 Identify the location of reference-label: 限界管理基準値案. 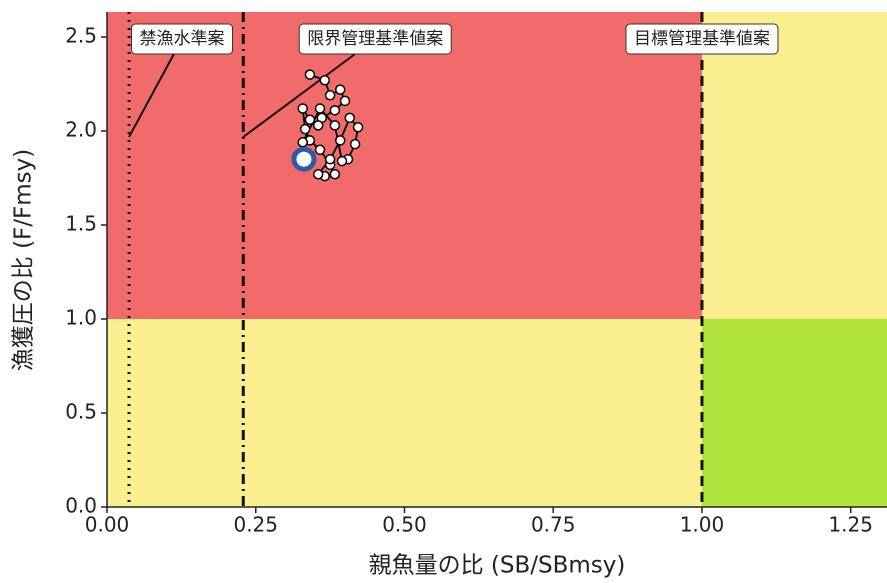
(375, 39).